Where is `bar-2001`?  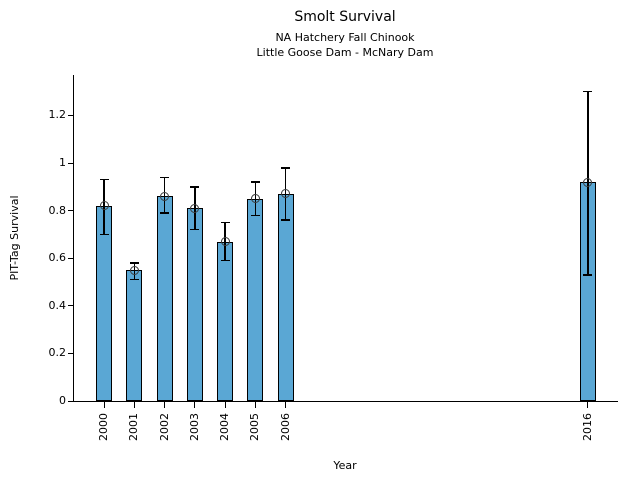
bar-2001 is located at coordinates (134, 335).